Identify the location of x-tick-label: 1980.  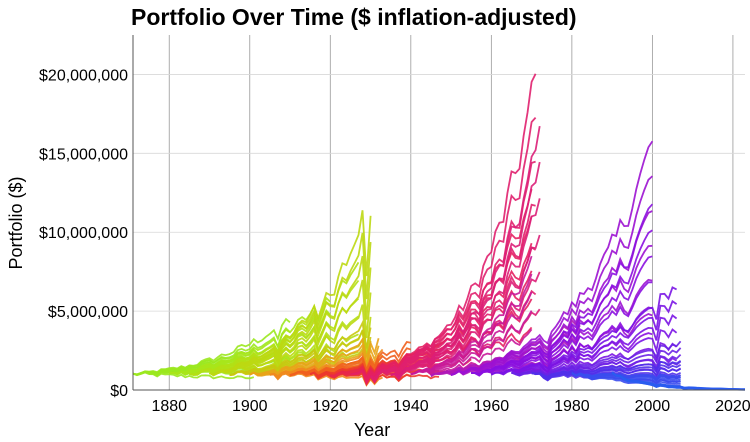
(572, 406).